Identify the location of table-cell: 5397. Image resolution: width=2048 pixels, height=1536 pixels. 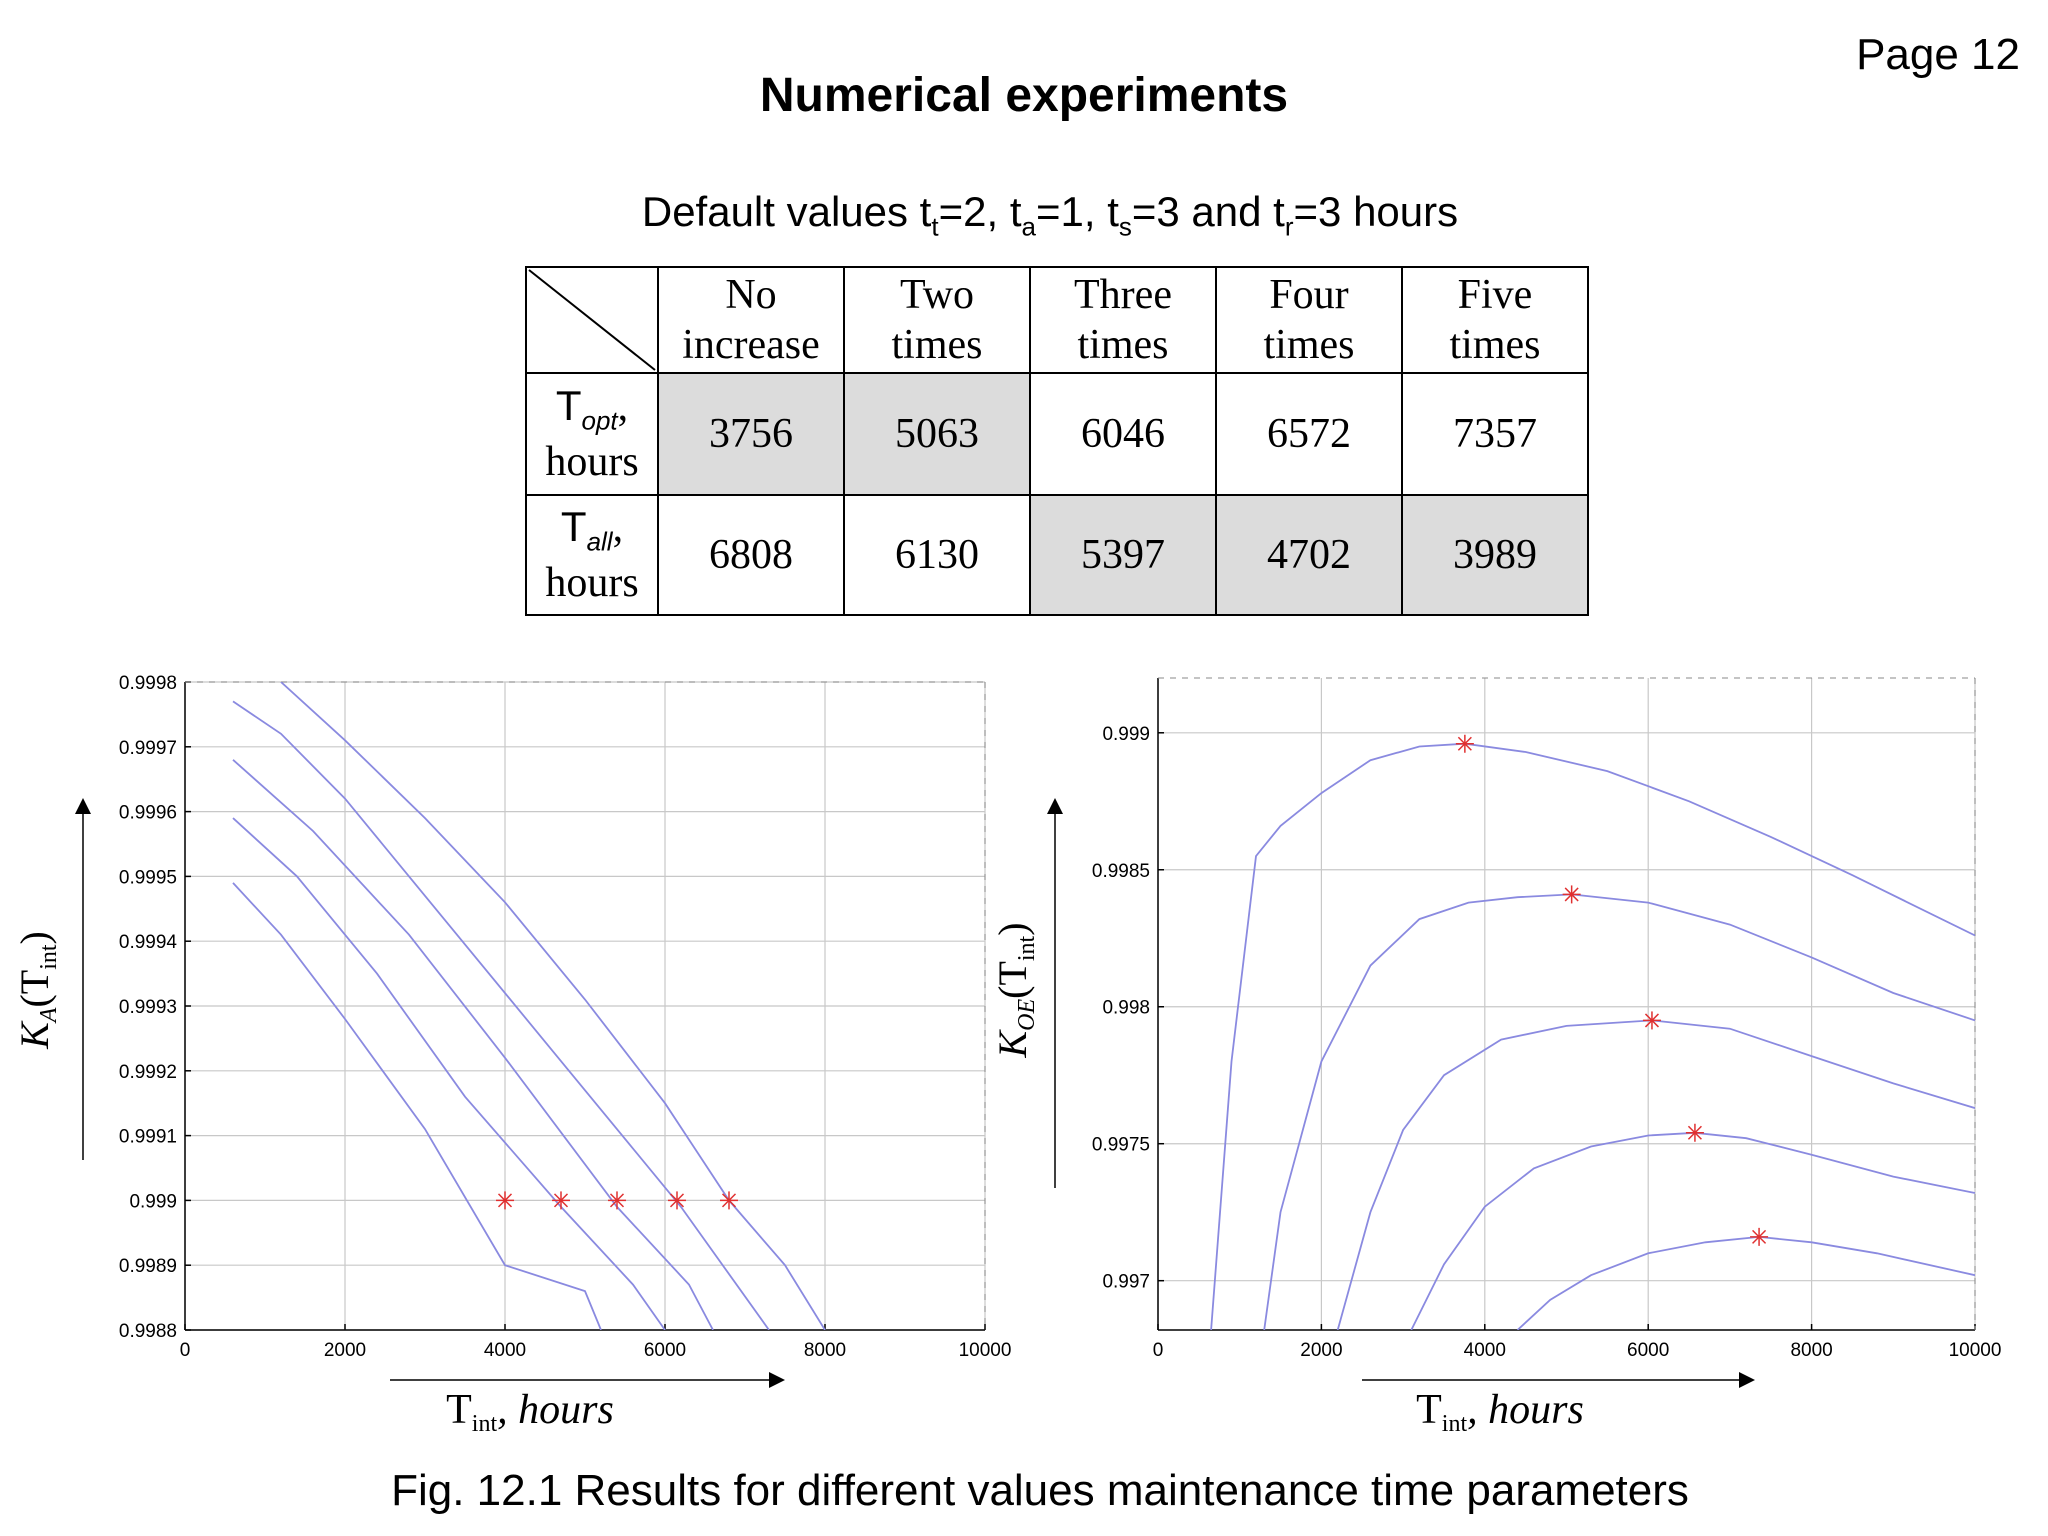
(1123, 555).